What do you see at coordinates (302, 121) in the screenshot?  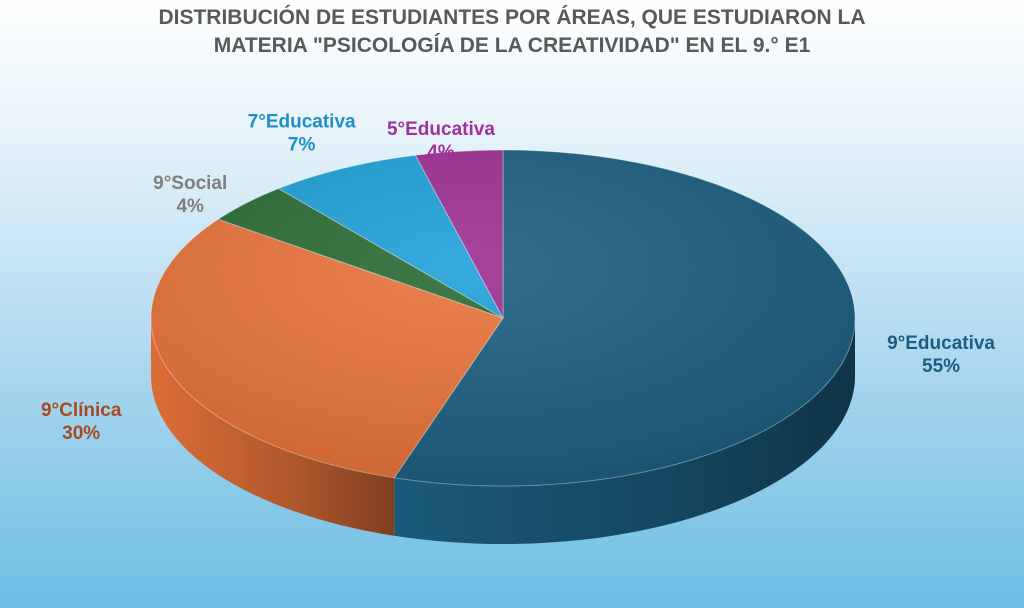 I see `slice-label-name: 7°Educativa` at bounding box center [302, 121].